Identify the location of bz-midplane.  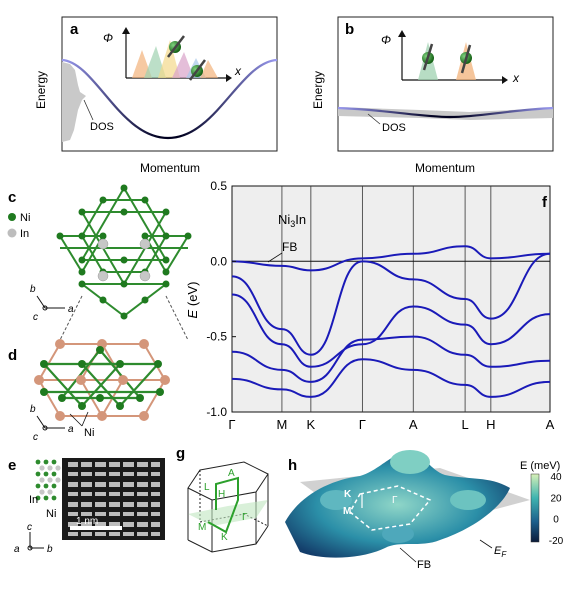
(228, 513).